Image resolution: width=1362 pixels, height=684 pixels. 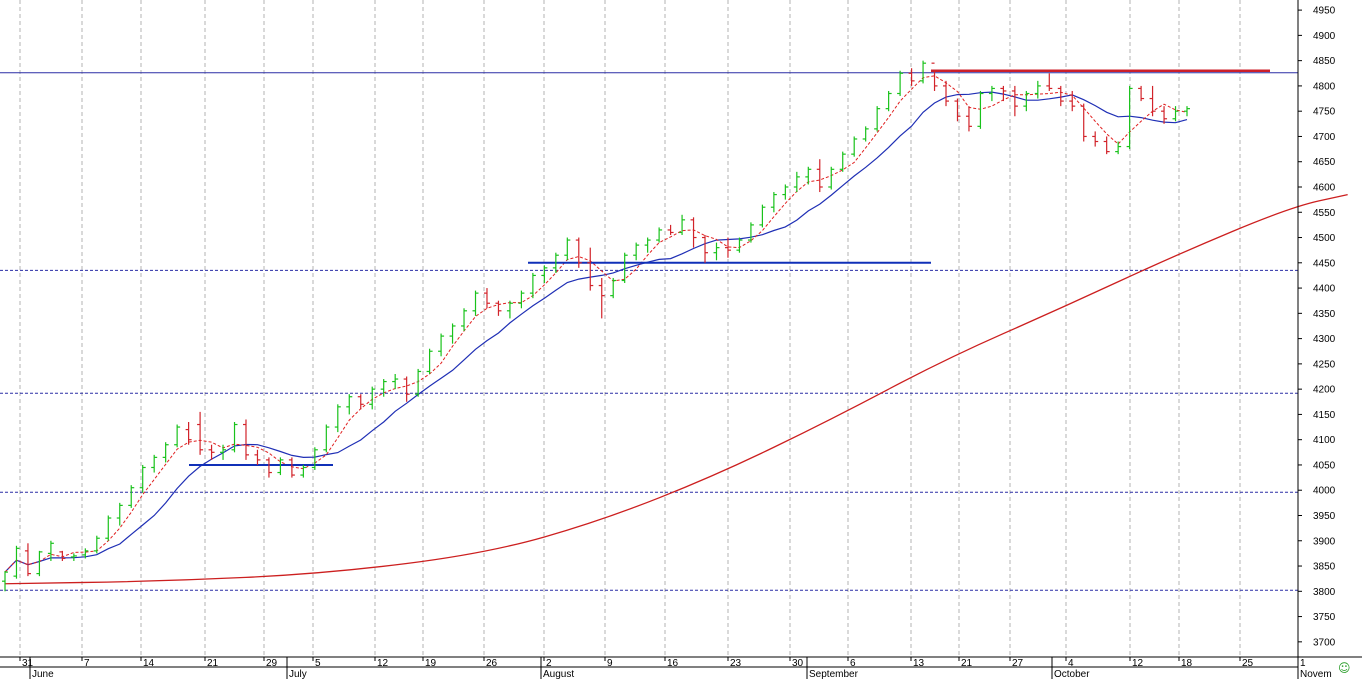 What do you see at coordinates (1324, 187) in the screenshot?
I see `y-tick-label: 4600` at bounding box center [1324, 187].